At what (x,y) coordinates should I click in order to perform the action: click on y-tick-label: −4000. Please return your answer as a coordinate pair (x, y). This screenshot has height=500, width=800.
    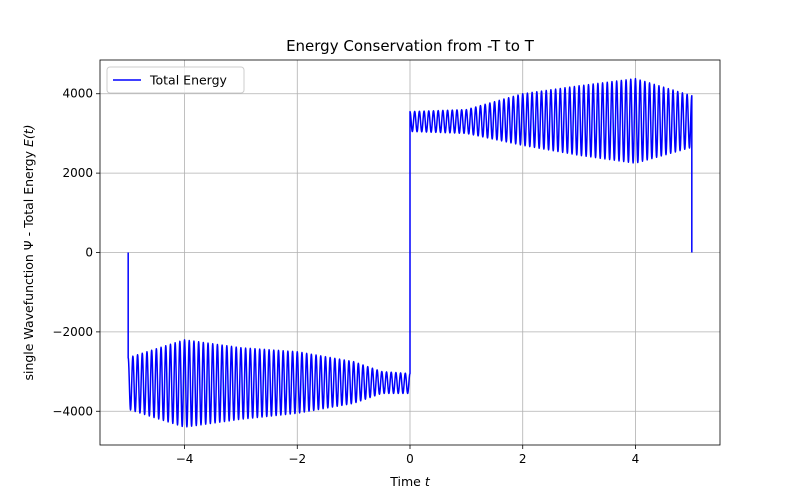
    Looking at the image, I should click on (72, 411).